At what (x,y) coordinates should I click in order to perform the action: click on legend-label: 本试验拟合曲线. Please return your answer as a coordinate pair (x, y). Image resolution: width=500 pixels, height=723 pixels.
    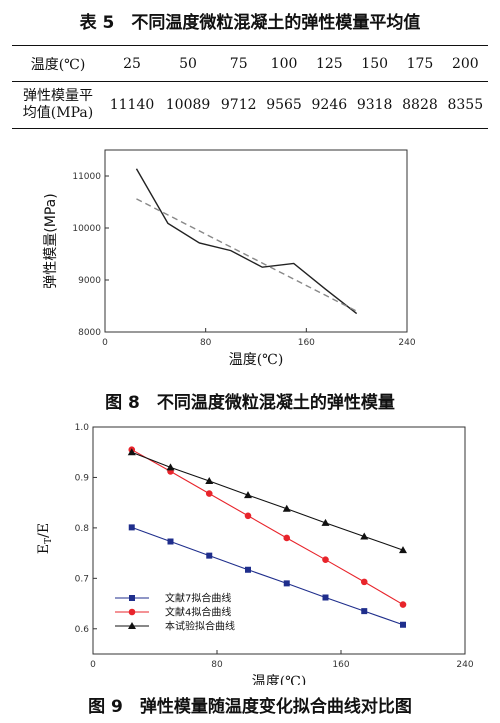
    Looking at the image, I should click on (200, 626).